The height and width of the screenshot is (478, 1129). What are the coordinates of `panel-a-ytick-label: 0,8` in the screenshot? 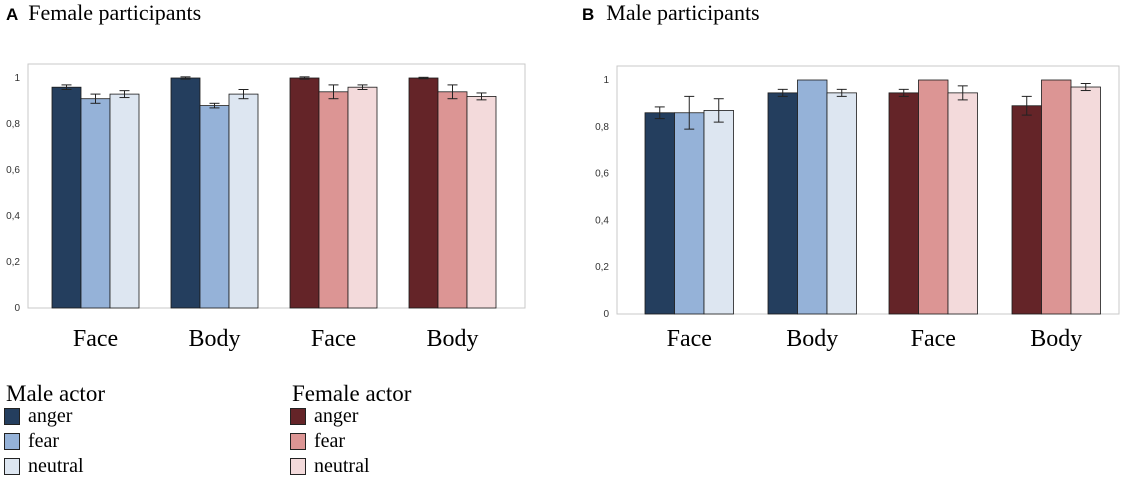 It's located at (13, 124).